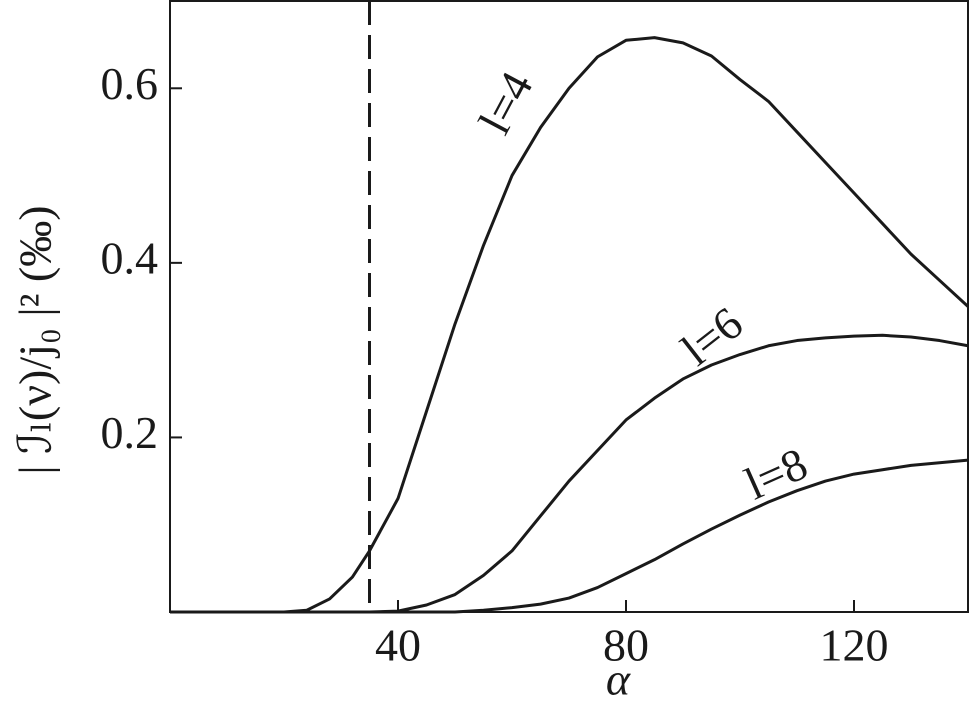  I want to click on y-tick-label: 0.6, so click(130, 83).